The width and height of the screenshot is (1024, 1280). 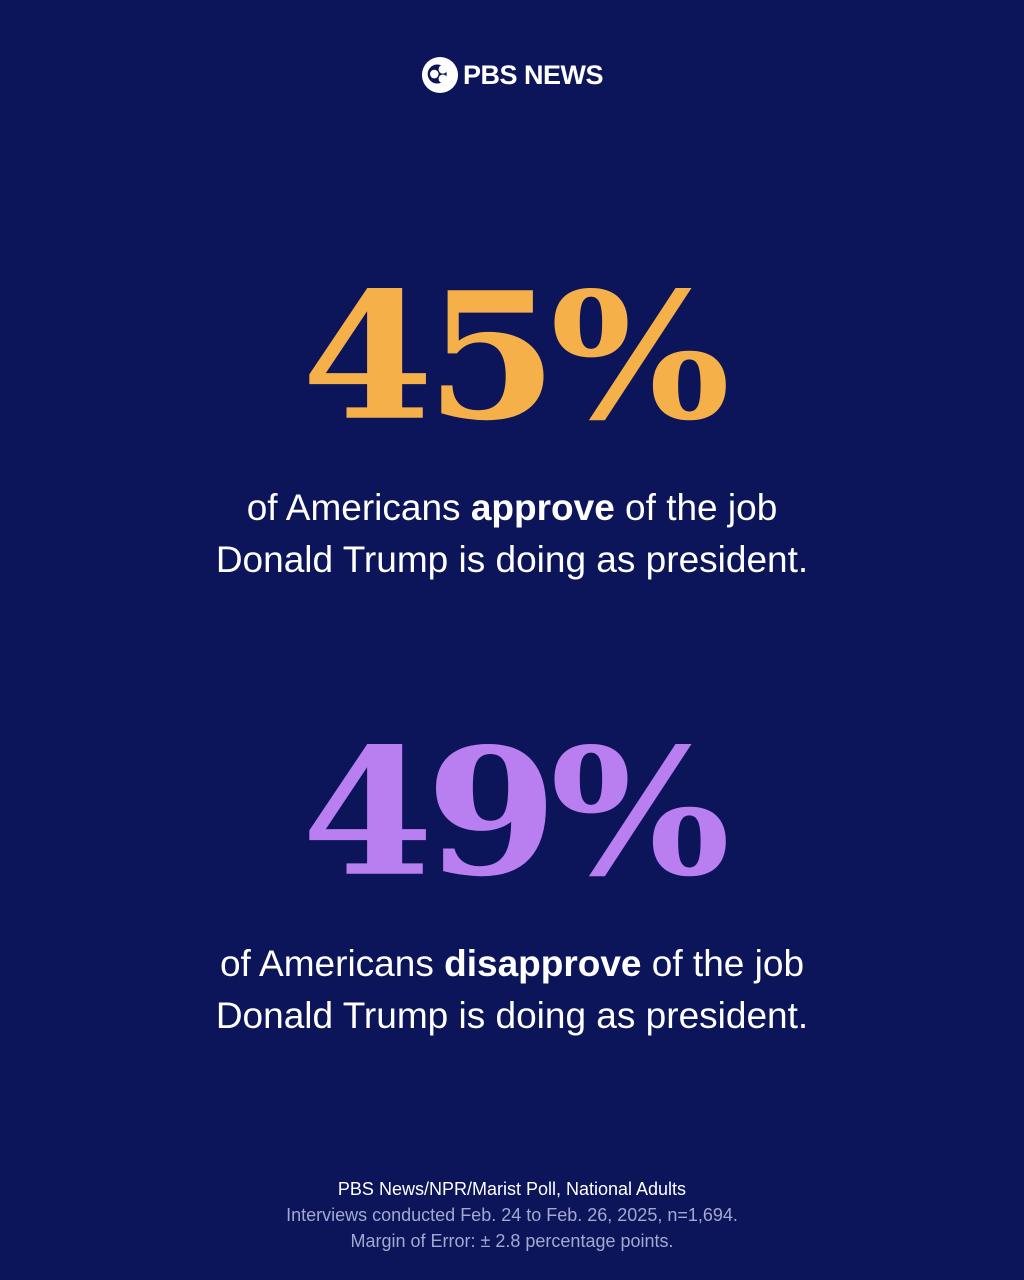 I want to click on disapprove-percent: 49%, so click(x=516, y=812).